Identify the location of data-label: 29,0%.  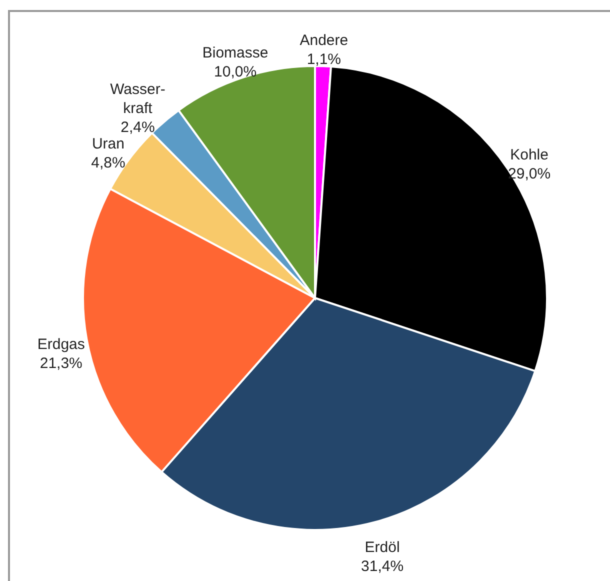
(529, 173).